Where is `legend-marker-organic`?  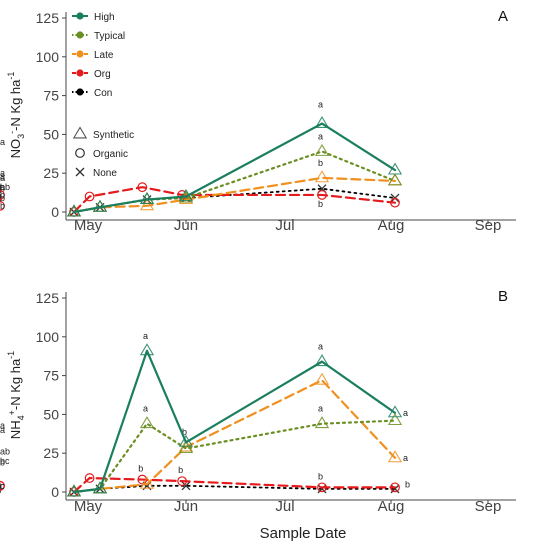
legend-marker-organic is located at coordinates (80, 153).